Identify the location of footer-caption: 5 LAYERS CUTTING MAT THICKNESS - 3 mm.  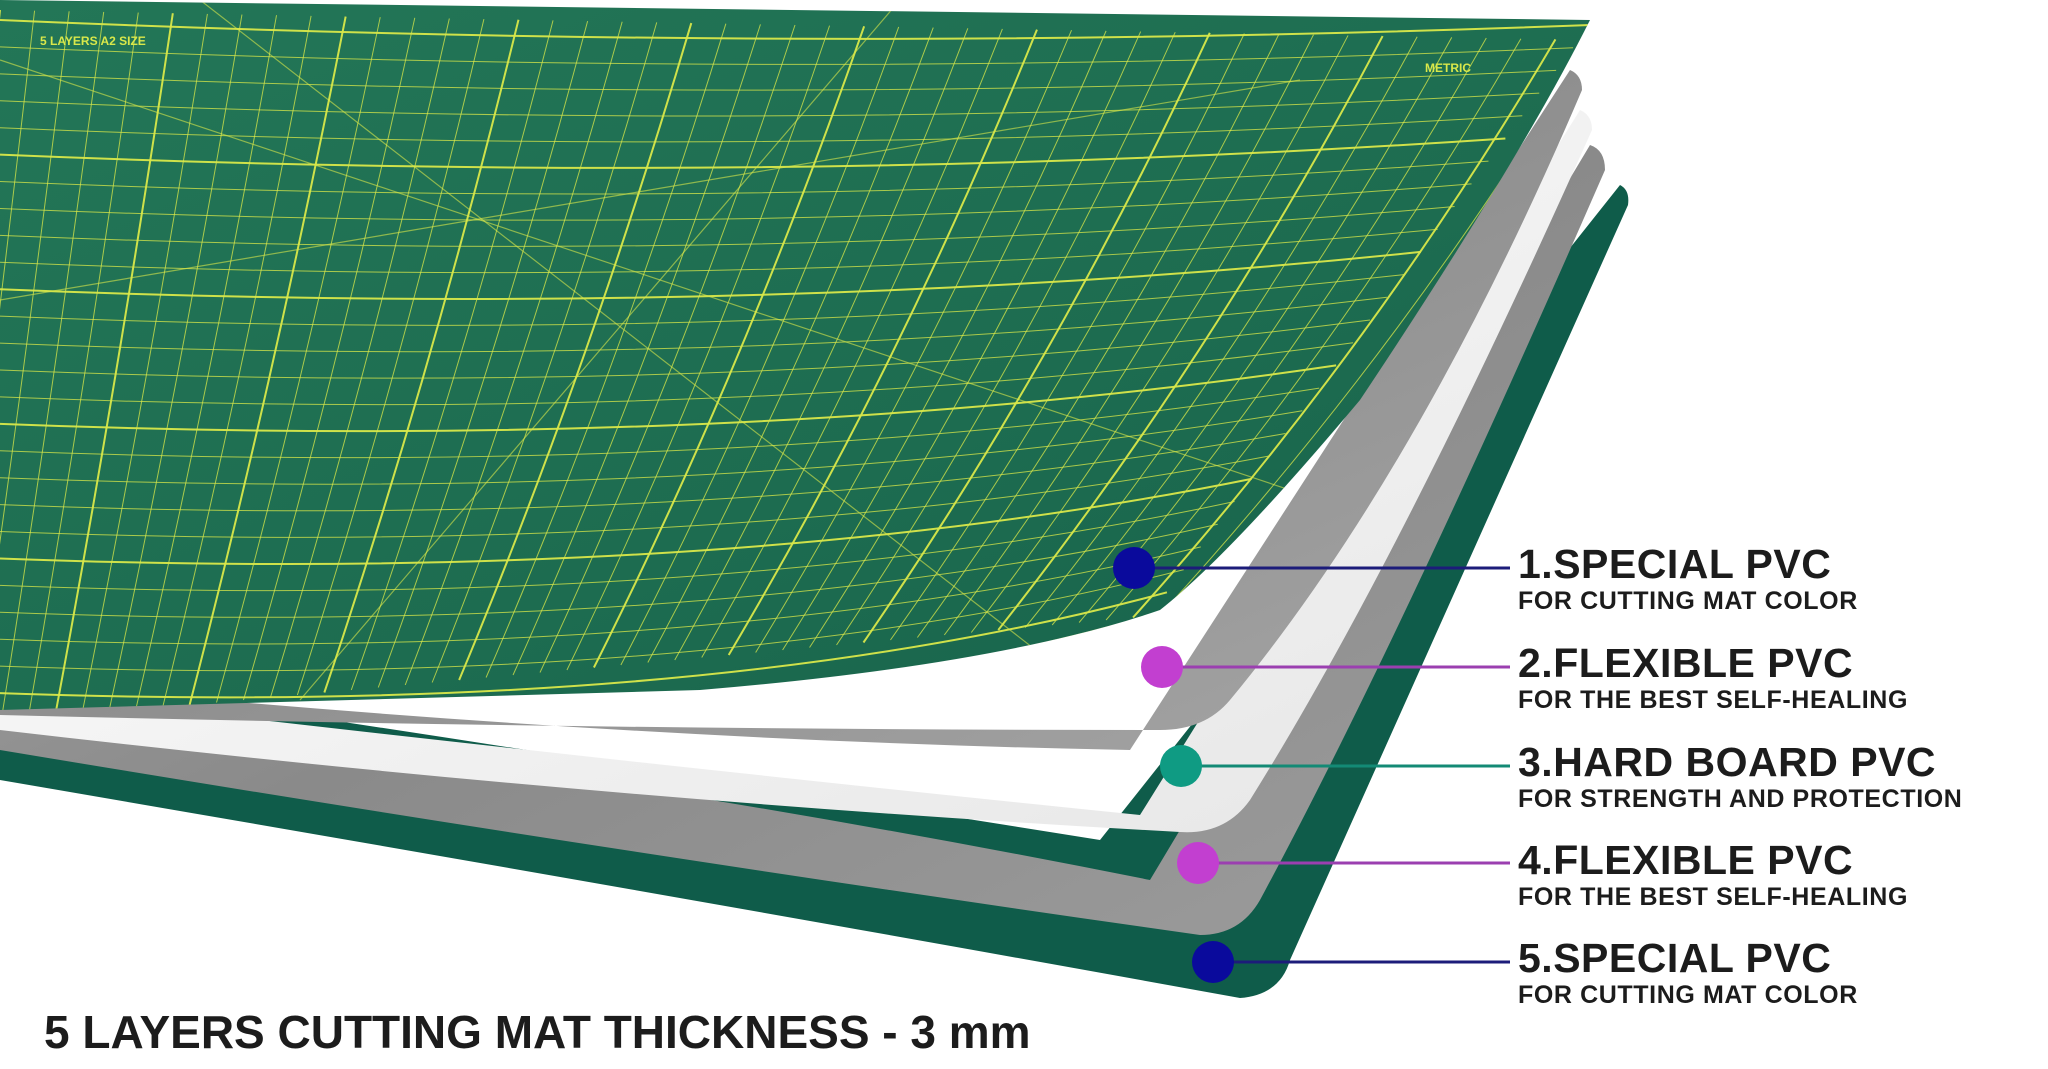
(537, 1032).